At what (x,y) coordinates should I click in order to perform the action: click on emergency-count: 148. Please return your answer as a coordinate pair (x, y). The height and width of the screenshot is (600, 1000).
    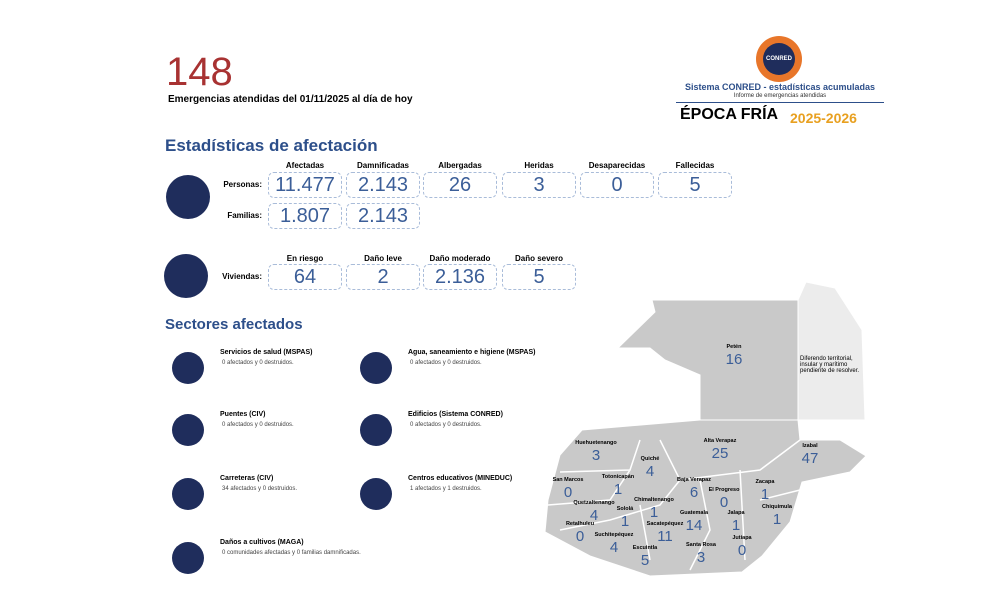
    Looking at the image, I should click on (199, 72).